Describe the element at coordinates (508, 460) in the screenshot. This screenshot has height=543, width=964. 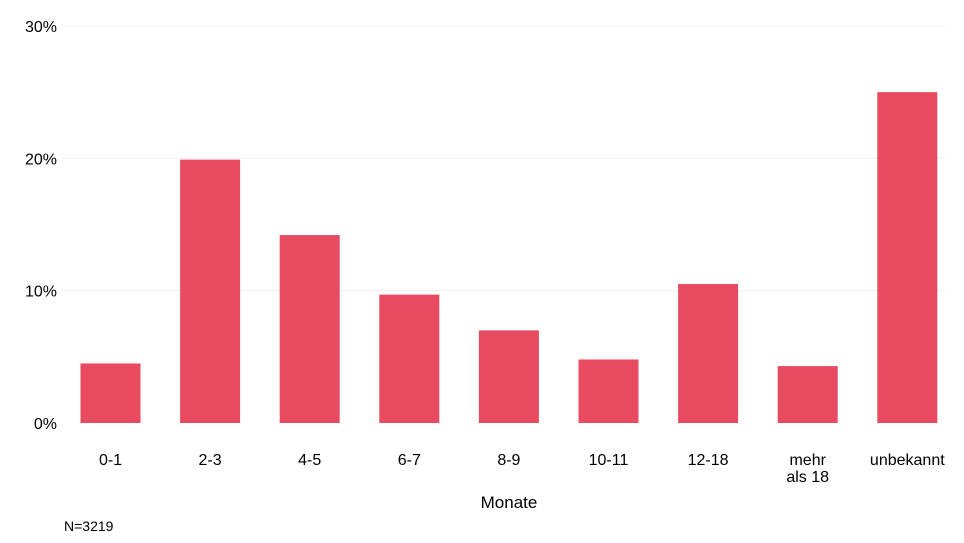
I see `x-tick-label: 8-9` at that location.